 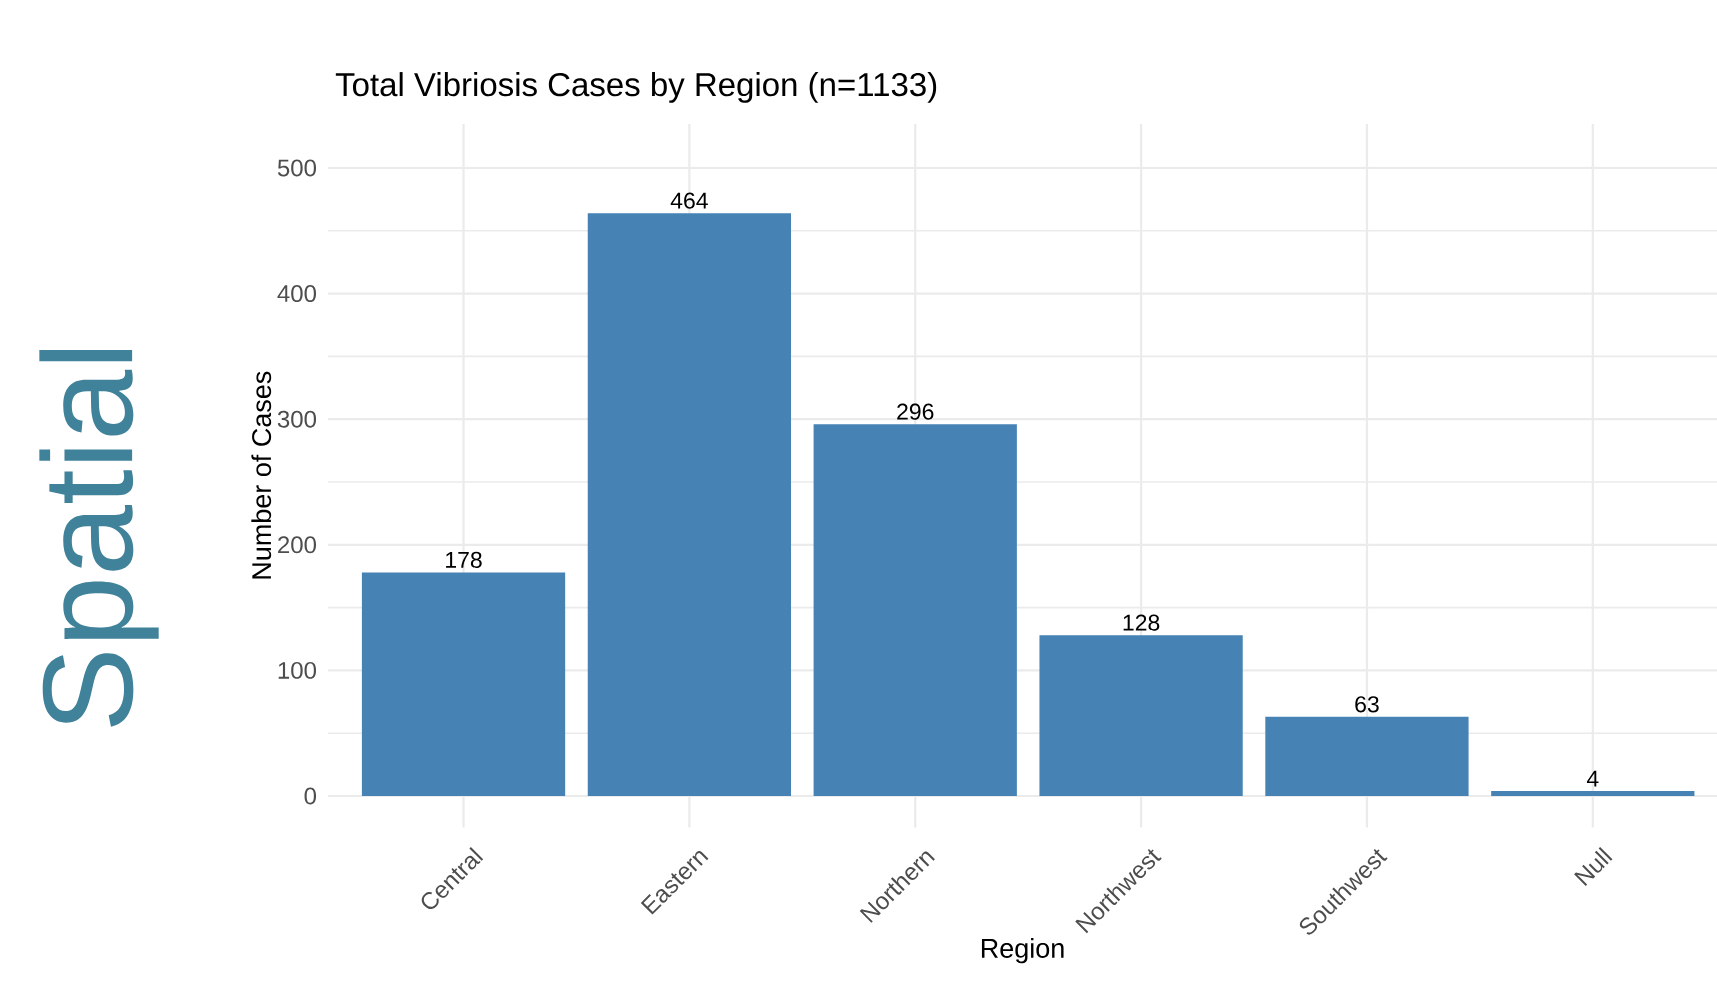 I want to click on y-tick-label: 100, so click(x=297, y=670).